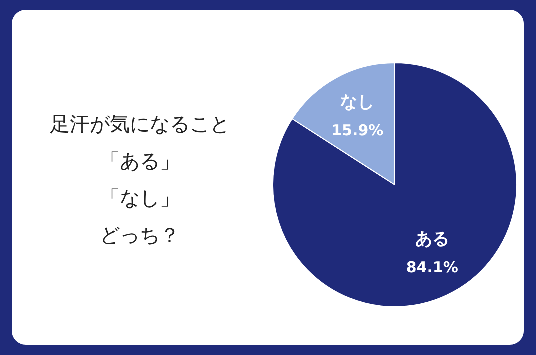  What do you see at coordinates (140, 198) in the screenshot?
I see `text: 「なし」` at bounding box center [140, 198].